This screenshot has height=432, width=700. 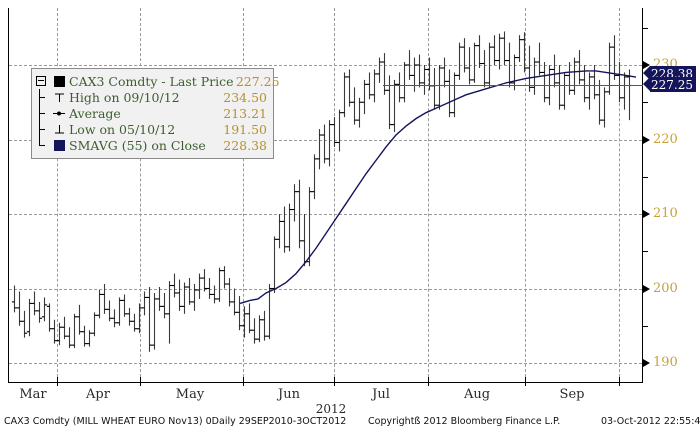 I want to click on x-axis-label-jul: Jul, so click(x=381, y=394).